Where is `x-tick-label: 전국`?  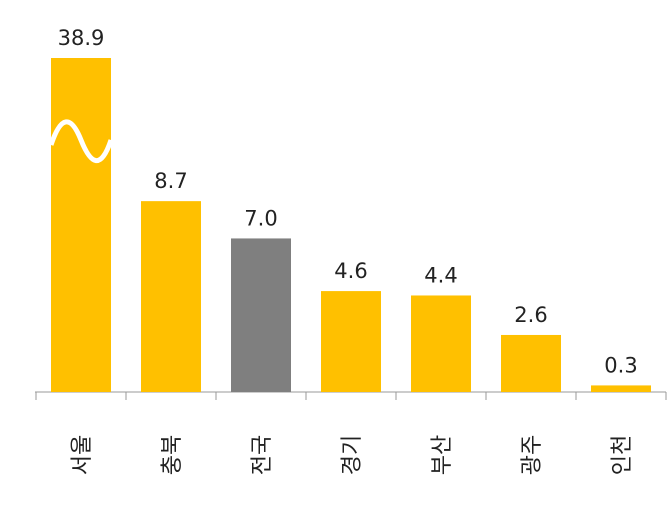
x-tick-label: 전국 is located at coordinates (262, 455).